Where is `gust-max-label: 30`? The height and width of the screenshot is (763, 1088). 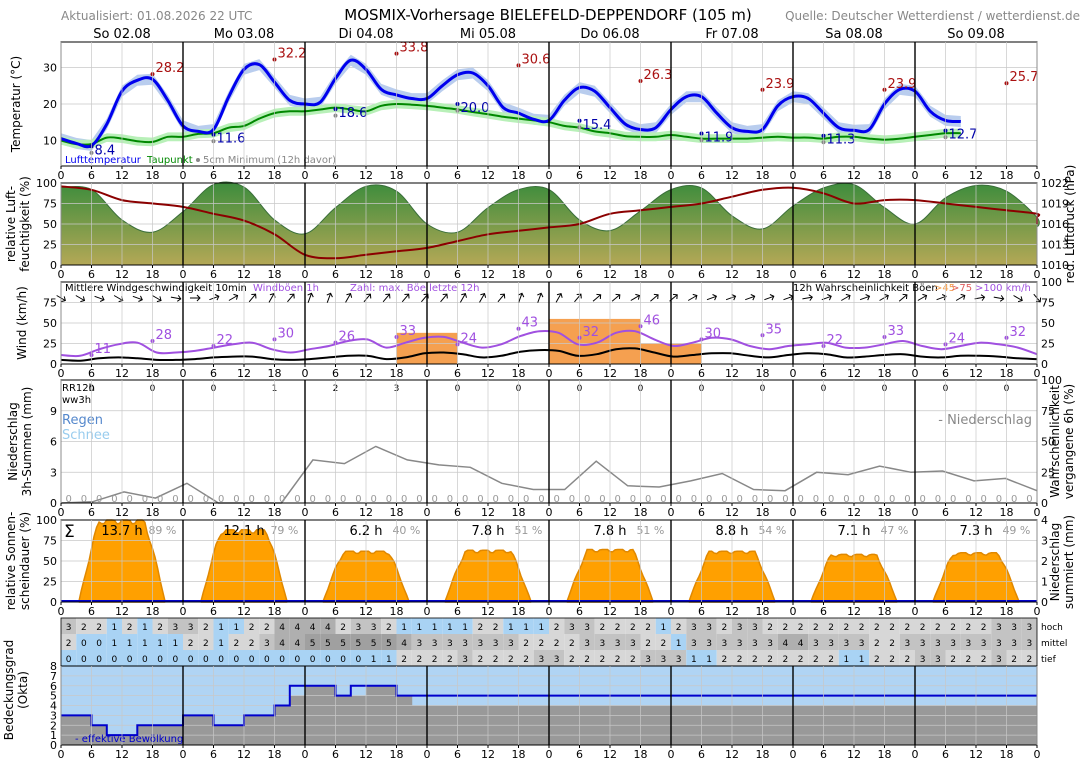 gust-max-label: 30 is located at coordinates (286, 333).